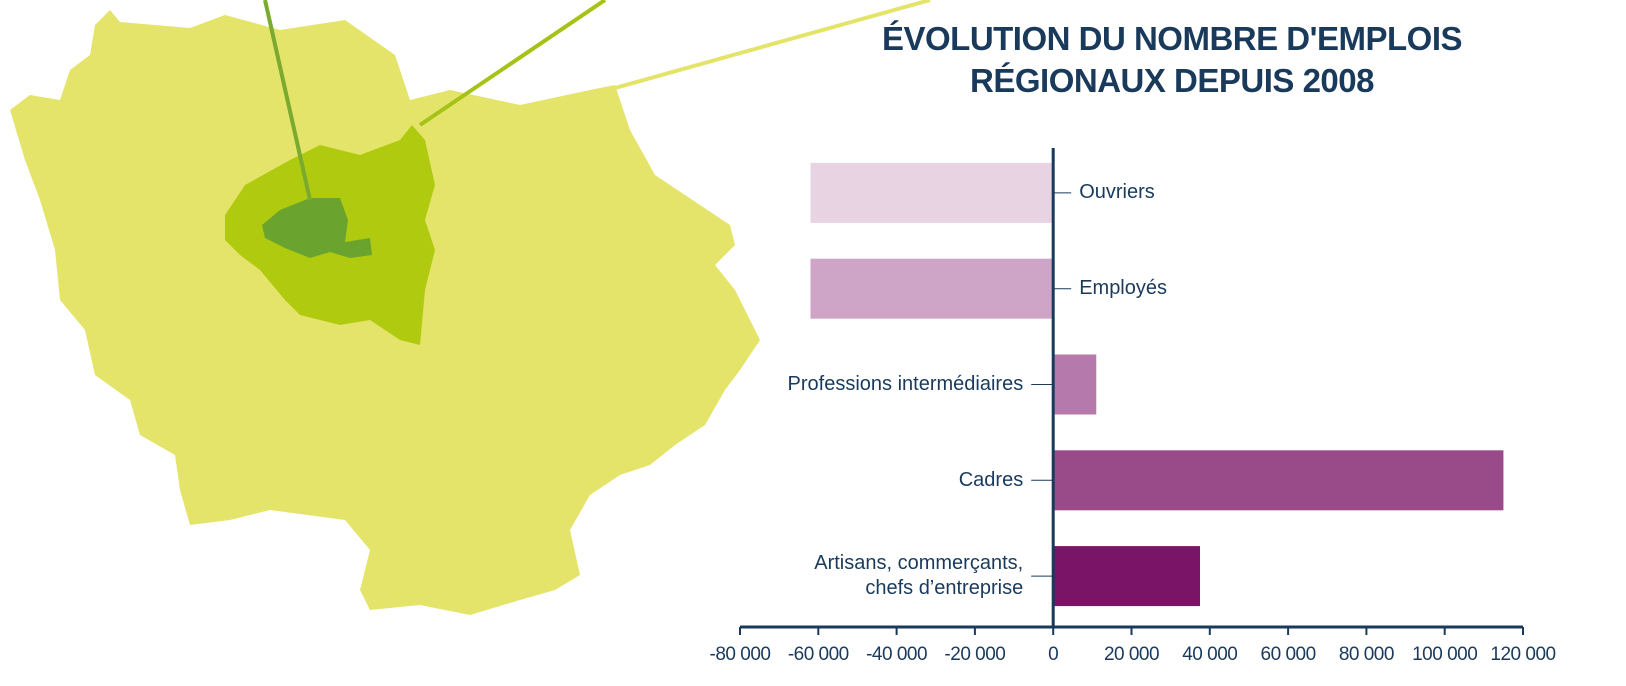 The width and height of the screenshot is (1626, 686). I want to click on x-tick-label: 100 000, so click(1444, 654).